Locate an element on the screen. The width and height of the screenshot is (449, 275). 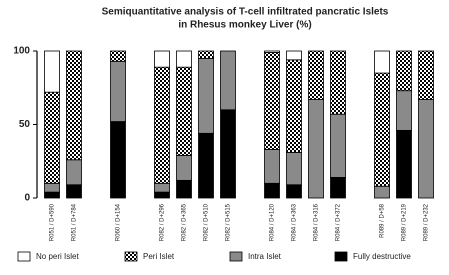
x-tick-label: R089 / D+232 is located at coordinates (427, 222).